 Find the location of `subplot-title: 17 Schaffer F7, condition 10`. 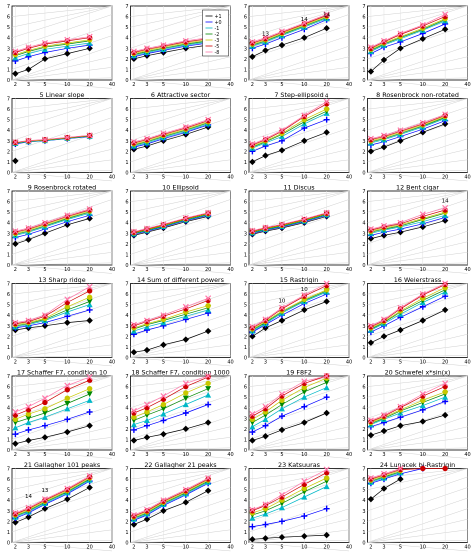

subplot-title: 17 Schaffer F7, condition 10 is located at coordinates (62, 373).